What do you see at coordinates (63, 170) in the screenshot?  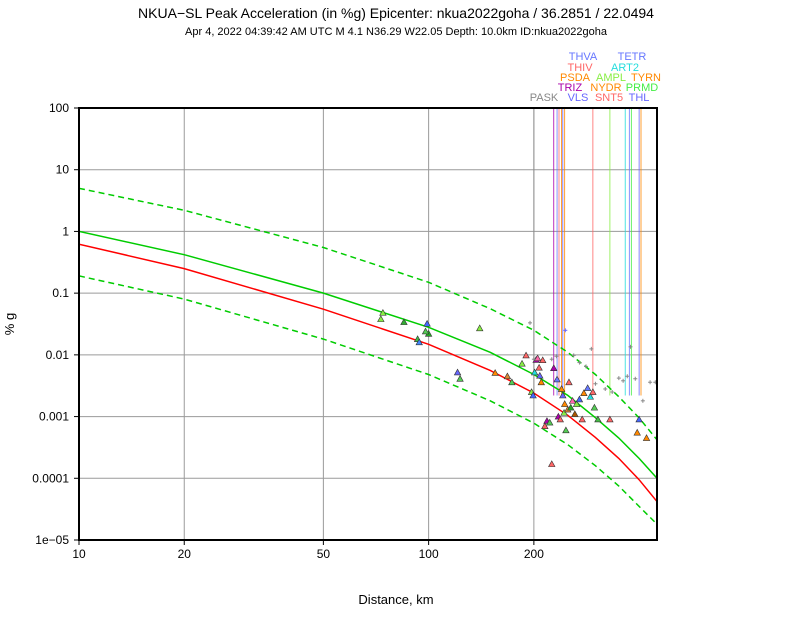 I see `y-tick-label: 10` at bounding box center [63, 170].